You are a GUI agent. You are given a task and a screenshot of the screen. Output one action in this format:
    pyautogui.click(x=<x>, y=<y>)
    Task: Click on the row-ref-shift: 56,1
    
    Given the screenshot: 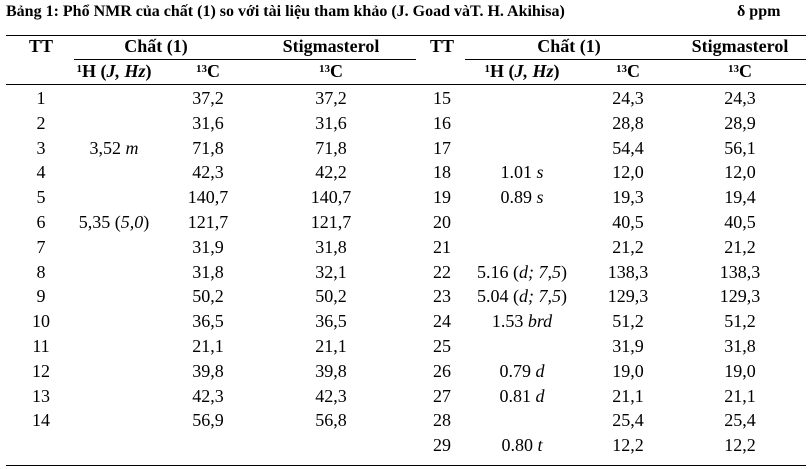 What is the action you would take?
    pyautogui.click(x=740, y=147)
    